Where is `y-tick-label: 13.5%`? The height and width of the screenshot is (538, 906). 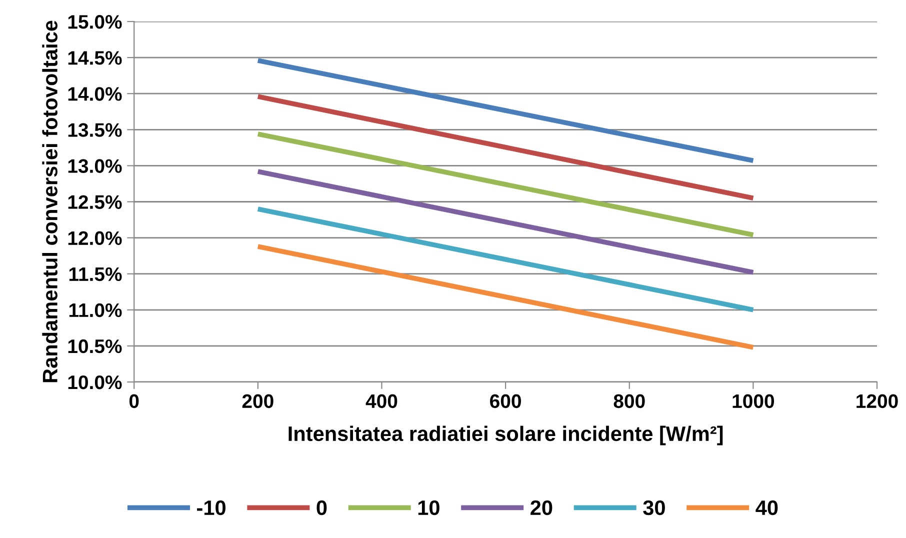
y-tick-label: 13.5% is located at coordinates (95, 130).